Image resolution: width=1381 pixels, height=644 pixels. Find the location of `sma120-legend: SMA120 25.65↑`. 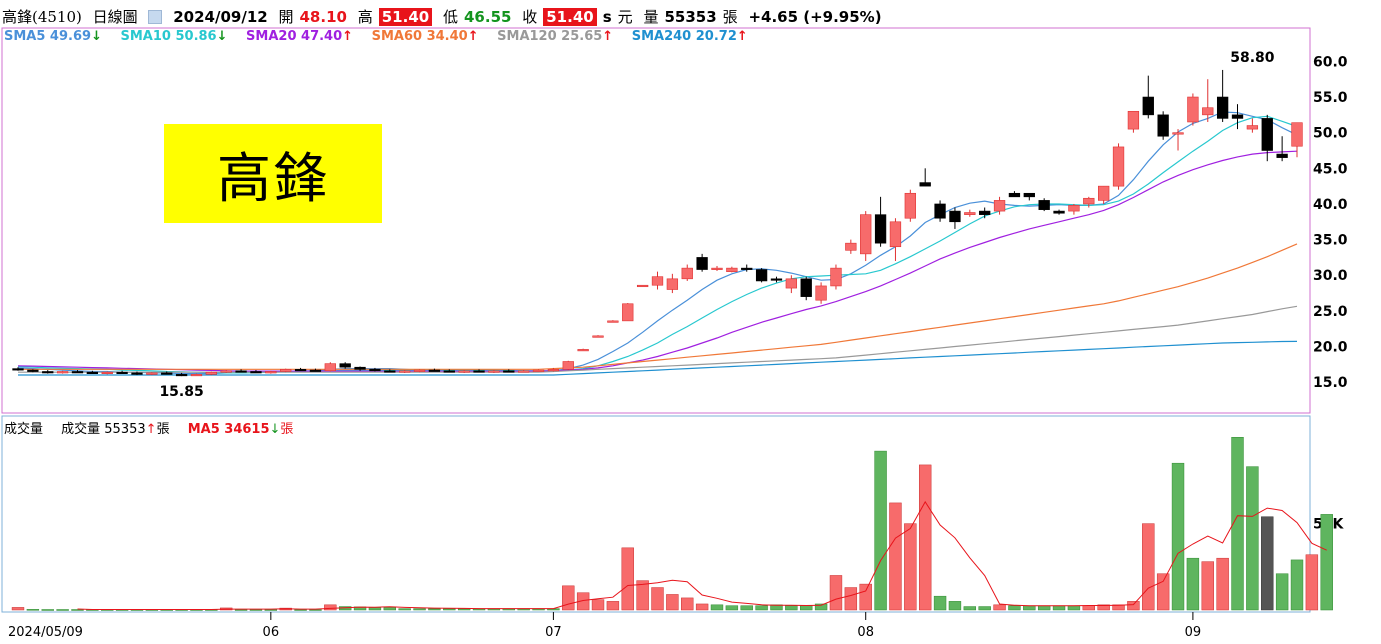

sma120-legend: SMA120 25.65↑ is located at coordinates (555, 36).